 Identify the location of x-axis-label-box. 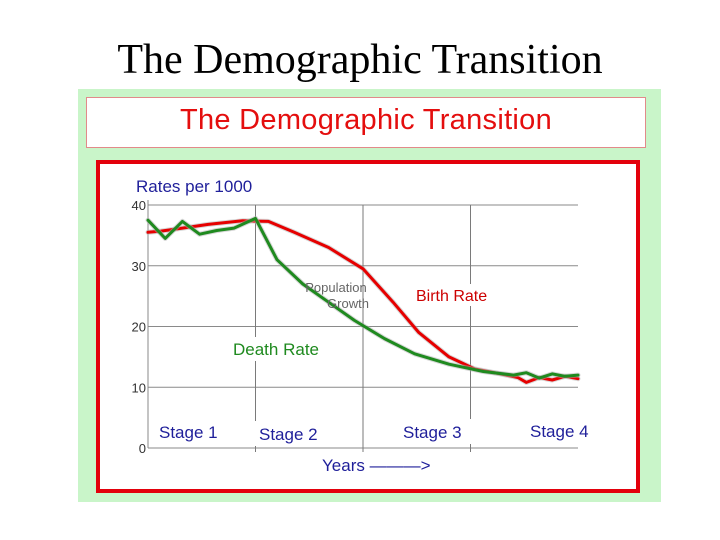
(397, 466).